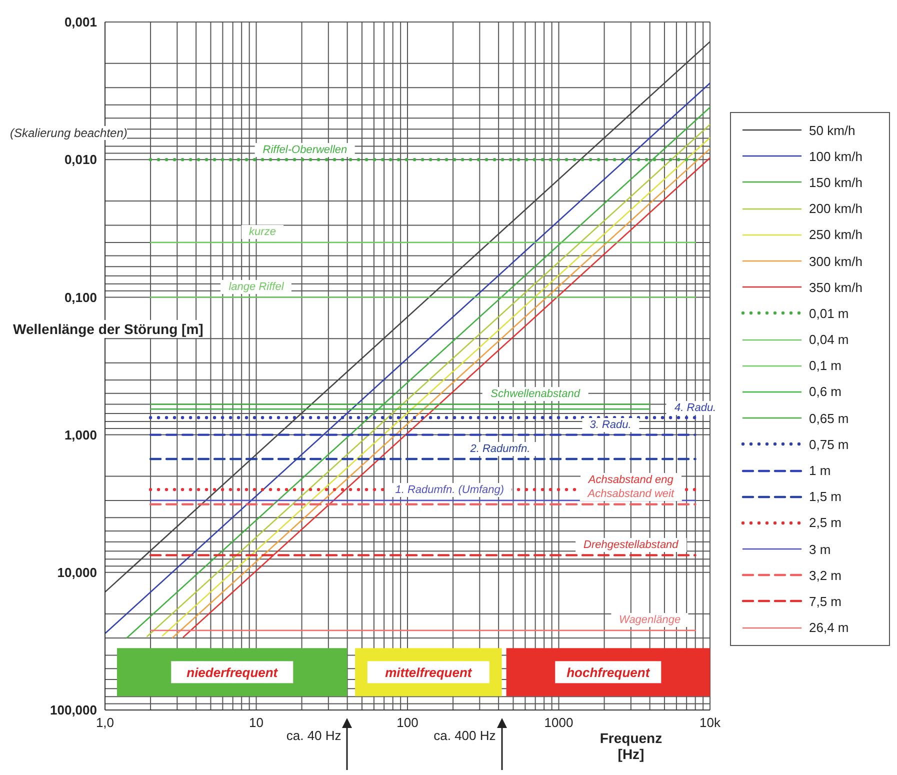 Image resolution: width=897 pixels, height=775 pixels. I want to click on legend-label: 250 km/h, so click(835, 234).